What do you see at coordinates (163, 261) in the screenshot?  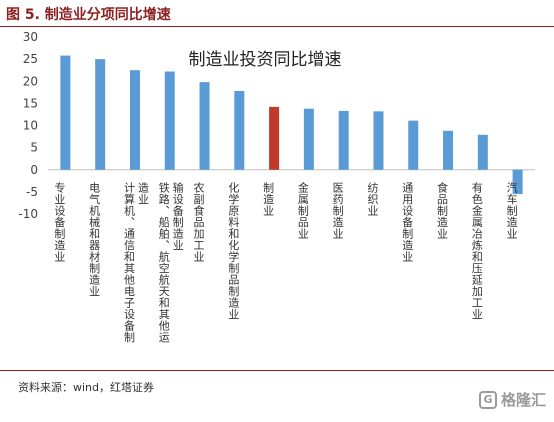 I see `x-category-label: 铁路、船舶、航空航天和其他运` at bounding box center [163, 261].